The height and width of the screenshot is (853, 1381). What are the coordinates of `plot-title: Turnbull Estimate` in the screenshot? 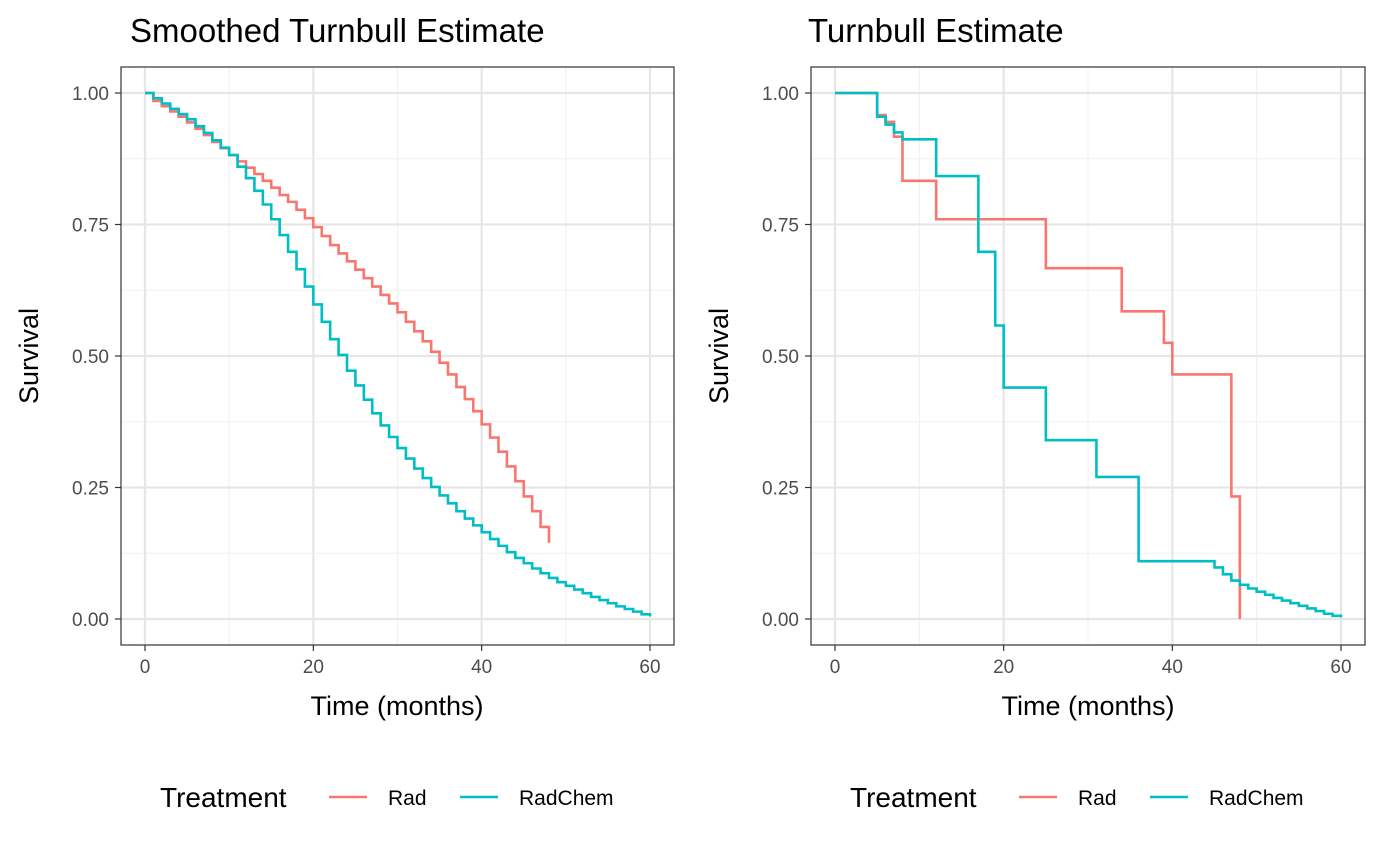 It's located at (936, 30).